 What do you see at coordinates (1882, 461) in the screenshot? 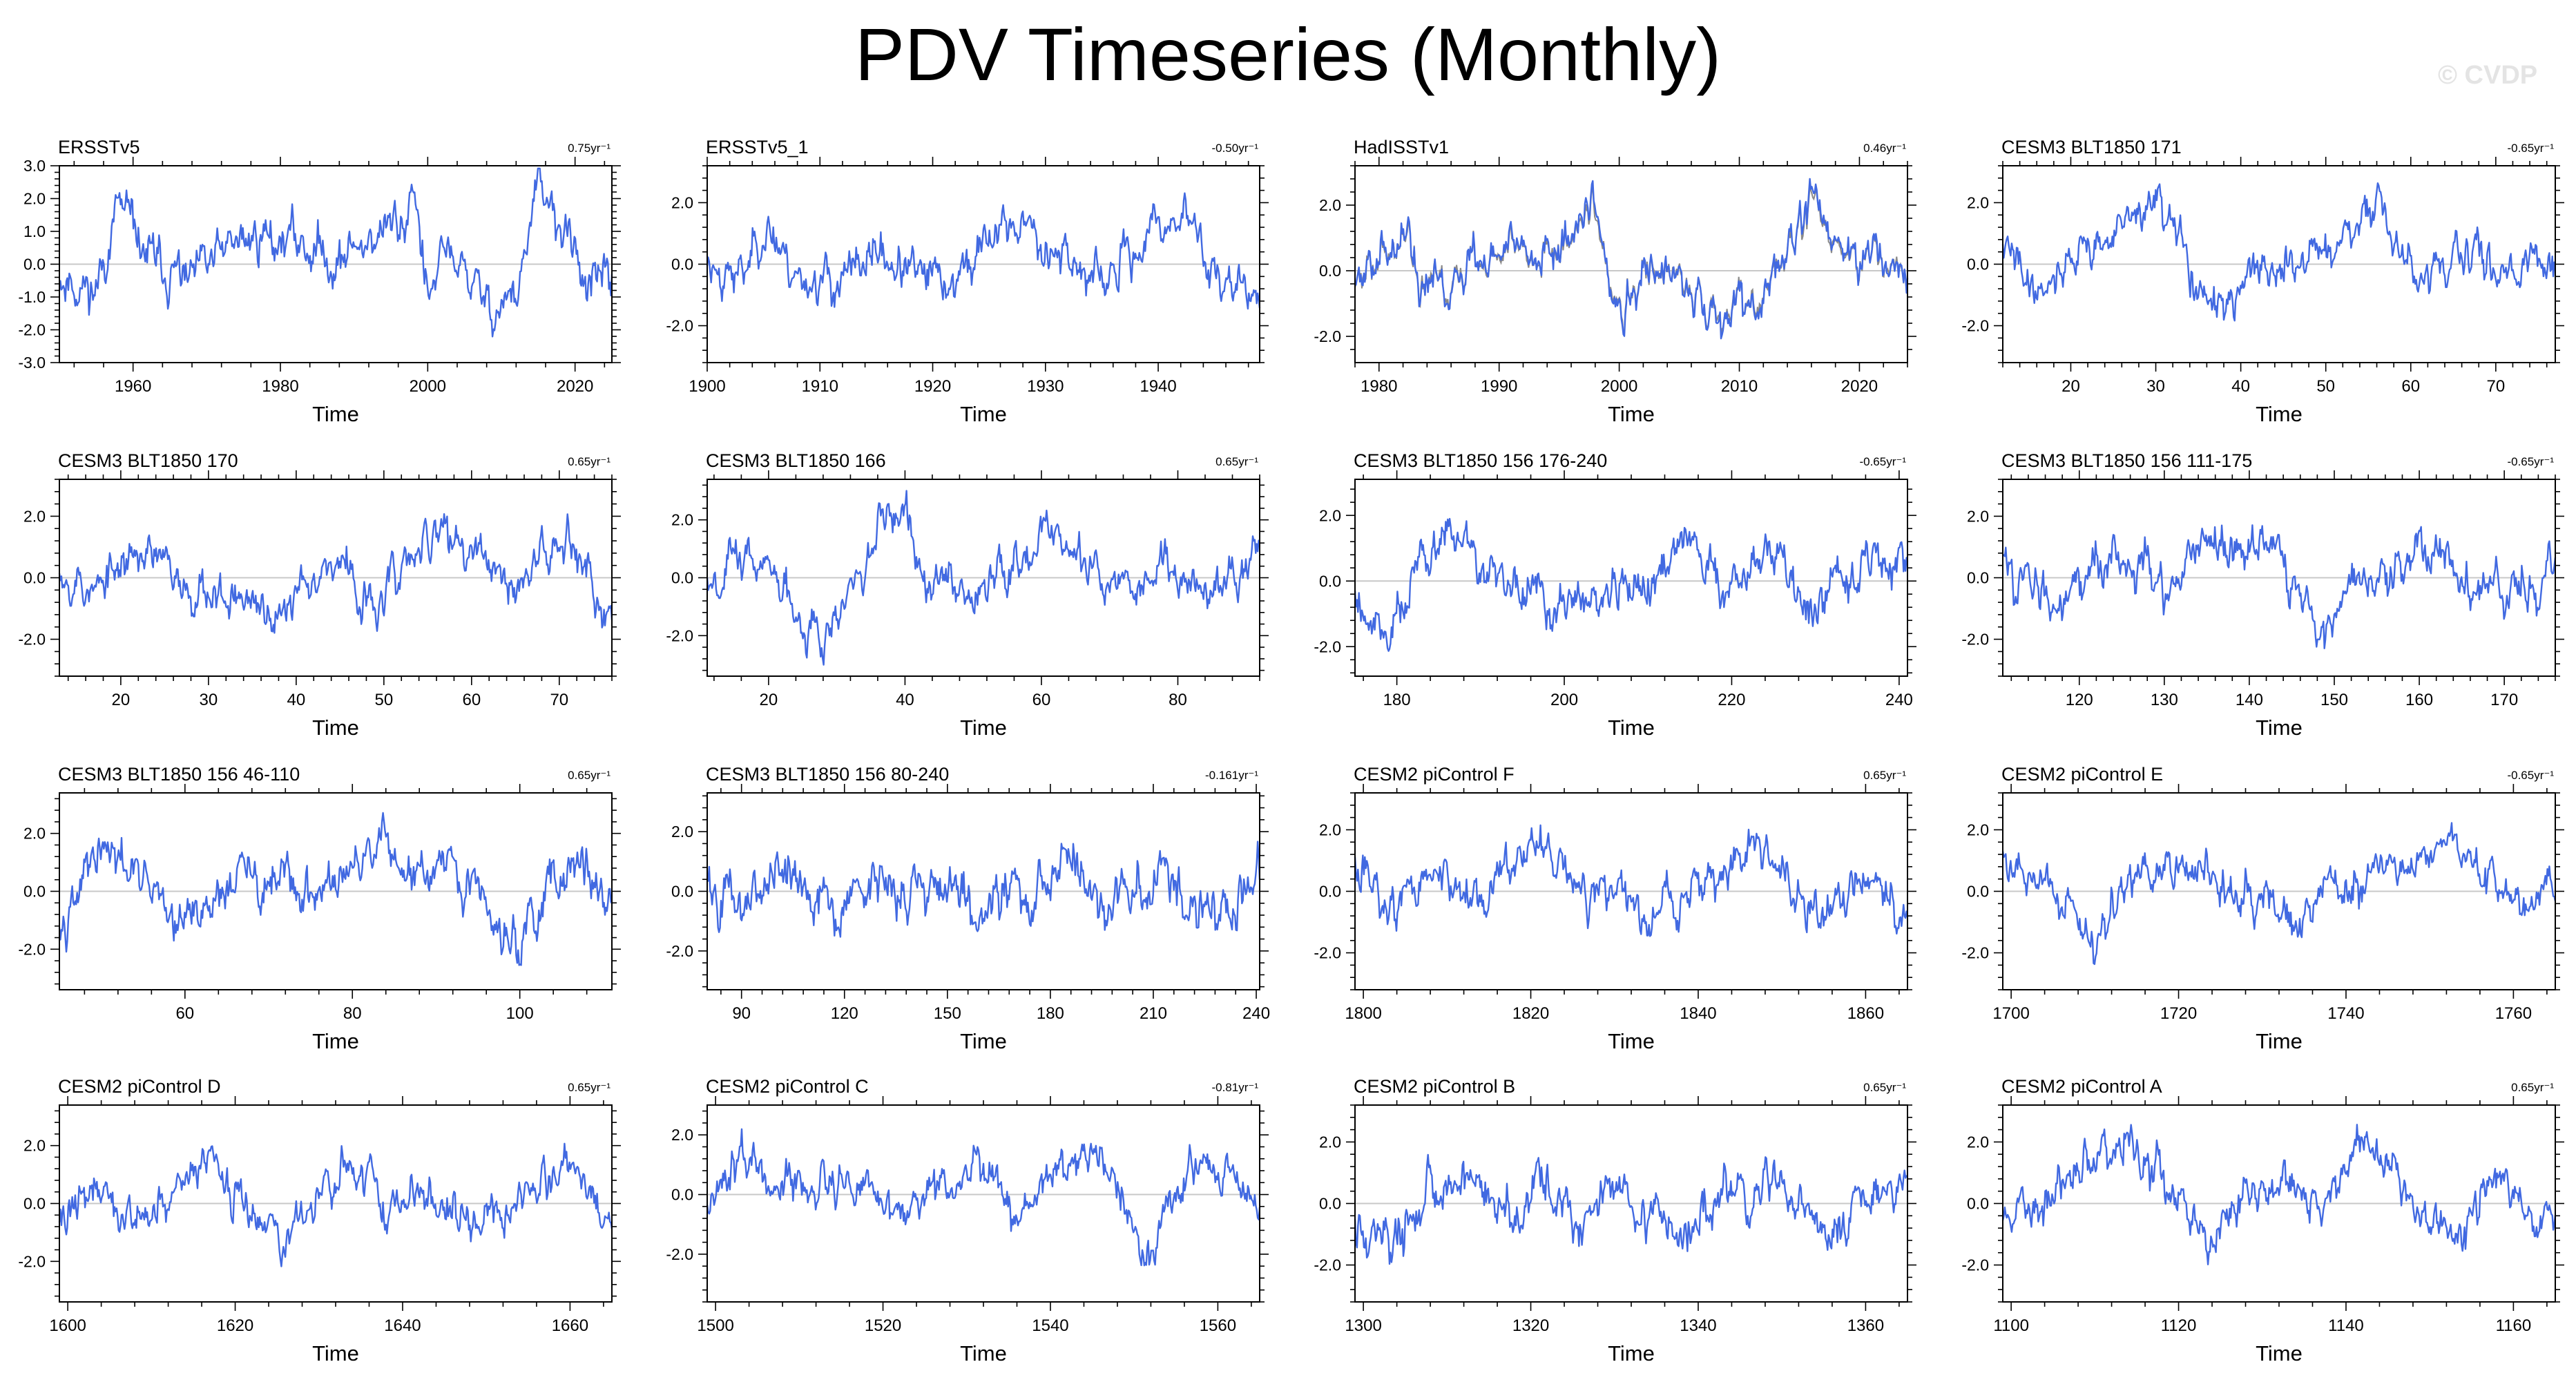
I see `trend-annotation: -0.65yr⁻¹` at bounding box center [1882, 461].